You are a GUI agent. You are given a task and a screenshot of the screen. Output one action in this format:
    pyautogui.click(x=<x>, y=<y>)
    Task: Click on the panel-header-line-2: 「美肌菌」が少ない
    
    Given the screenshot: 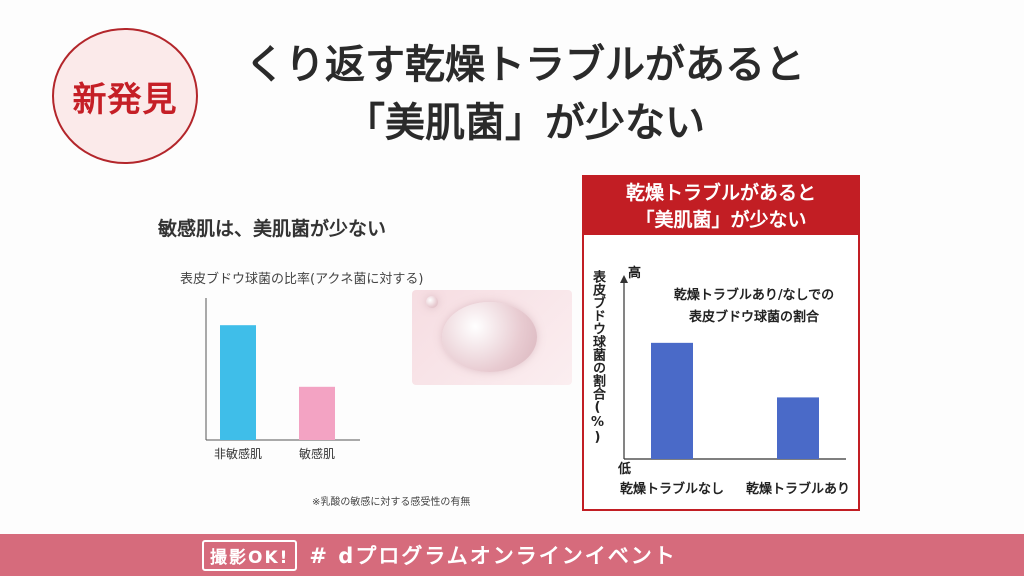 What is the action you would take?
    pyautogui.click(x=721, y=220)
    